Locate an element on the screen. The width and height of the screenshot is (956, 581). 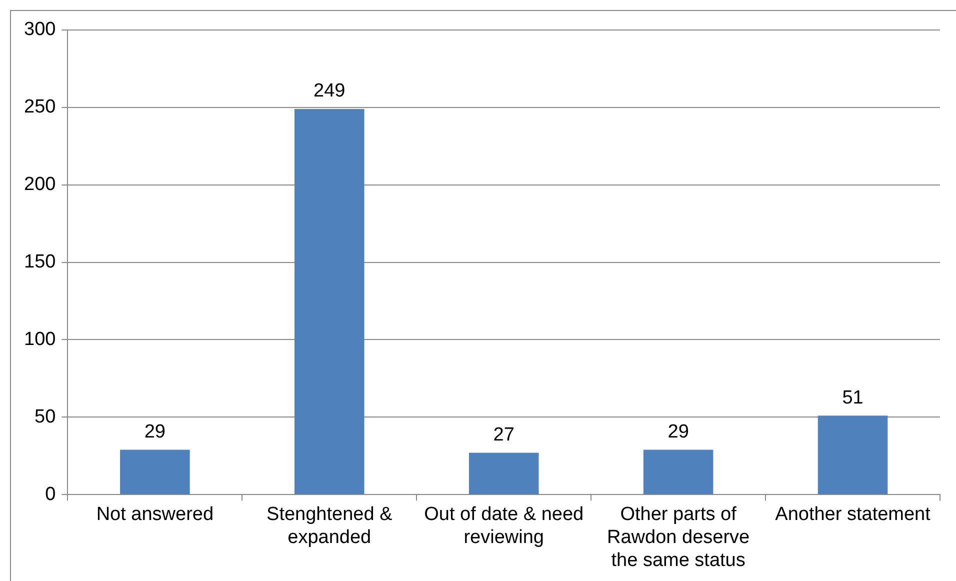
data-label: 51 is located at coordinates (853, 397).